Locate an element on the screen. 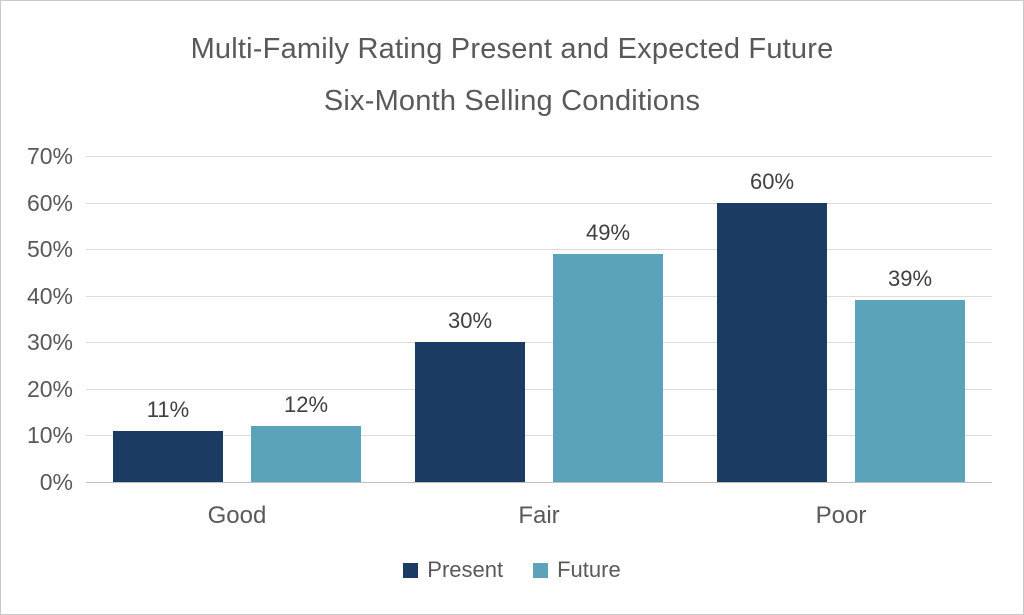 The image size is (1024, 615). y-tick-label: 30% is located at coordinates (49, 342).